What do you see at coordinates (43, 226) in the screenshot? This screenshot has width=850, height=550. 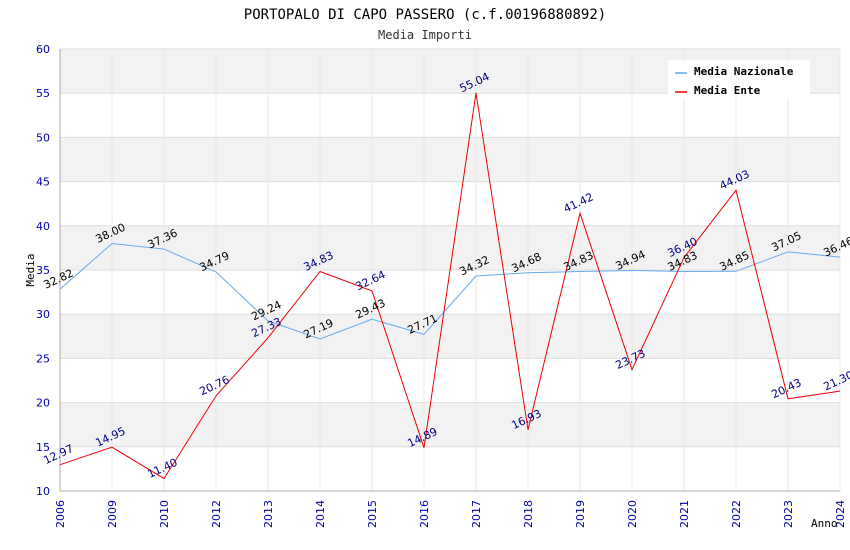 I see `y-tick-label: 40` at bounding box center [43, 226].